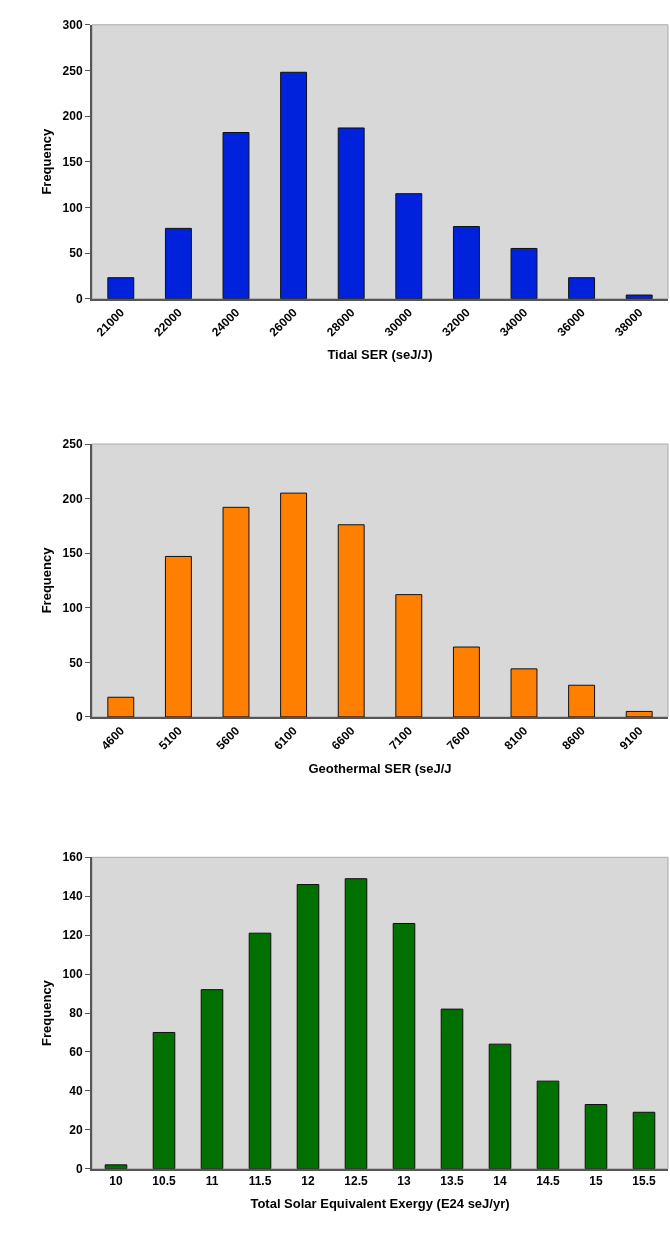 The width and height of the screenshot is (670, 1240). What do you see at coordinates (260, 1181) in the screenshot?
I see `x-tick-label: 11.5` at bounding box center [260, 1181].